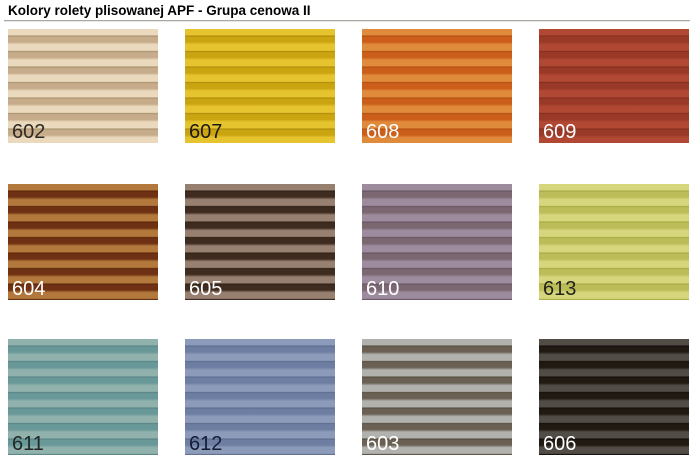 This screenshot has width=700, height=463. I want to click on swatch-code-label: 608, so click(383, 132).